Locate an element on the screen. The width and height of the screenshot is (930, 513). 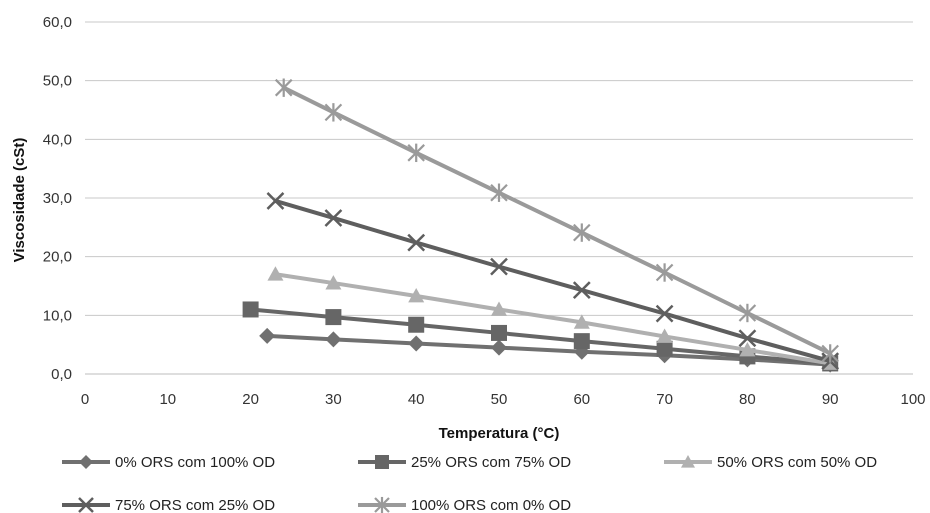
x-tick-label: 70 is located at coordinates (664, 399).